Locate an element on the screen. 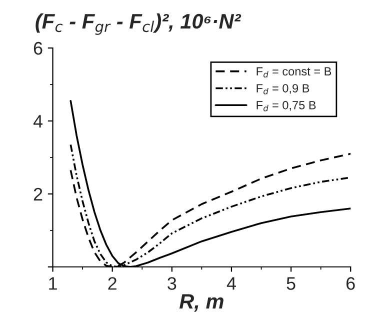  x-tick-label: 2 is located at coordinates (112, 283).